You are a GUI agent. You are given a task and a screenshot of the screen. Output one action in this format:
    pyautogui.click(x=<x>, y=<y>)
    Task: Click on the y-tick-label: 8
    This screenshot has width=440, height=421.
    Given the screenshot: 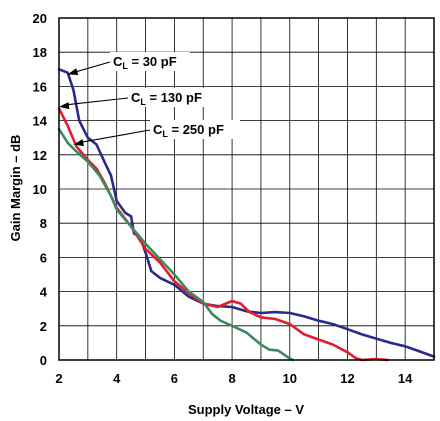 What is the action you would take?
    pyautogui.click(x=43, y=223)
    